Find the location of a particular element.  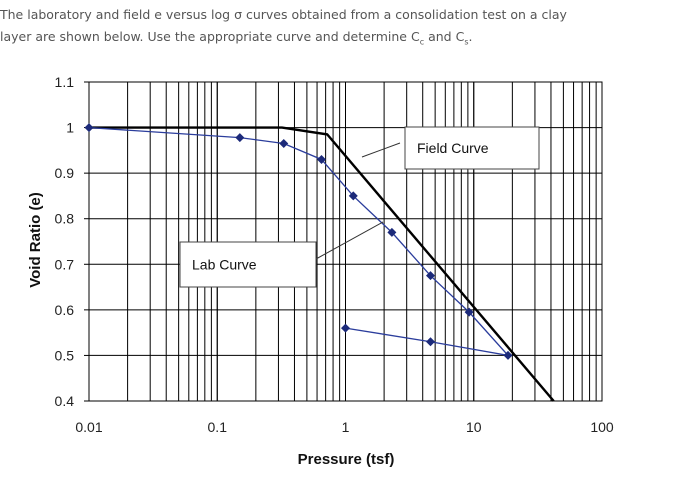

x-tick-label: 0.1 is located at coordinates (218, 427).